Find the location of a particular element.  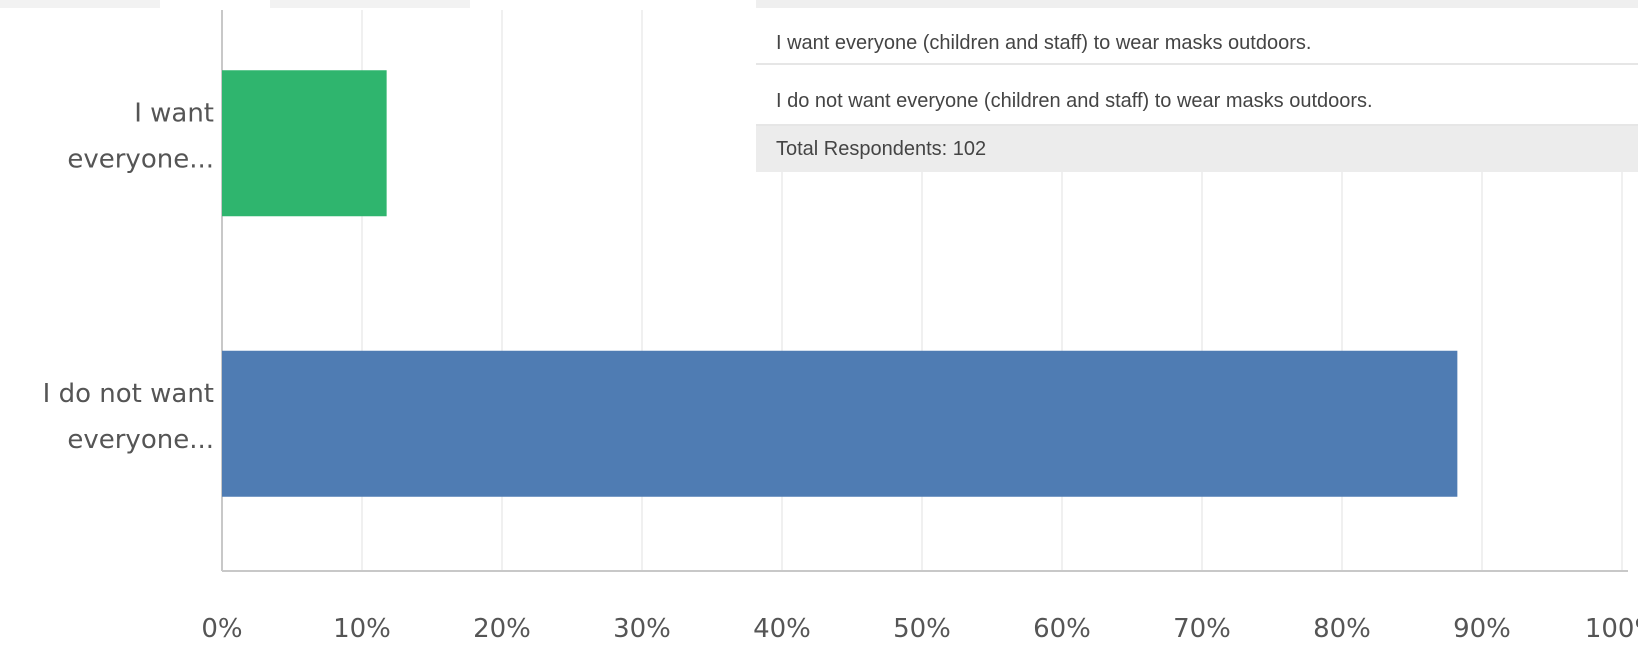

total-respondents: Total Respondents: 102 is located at coordinates (881, 149).